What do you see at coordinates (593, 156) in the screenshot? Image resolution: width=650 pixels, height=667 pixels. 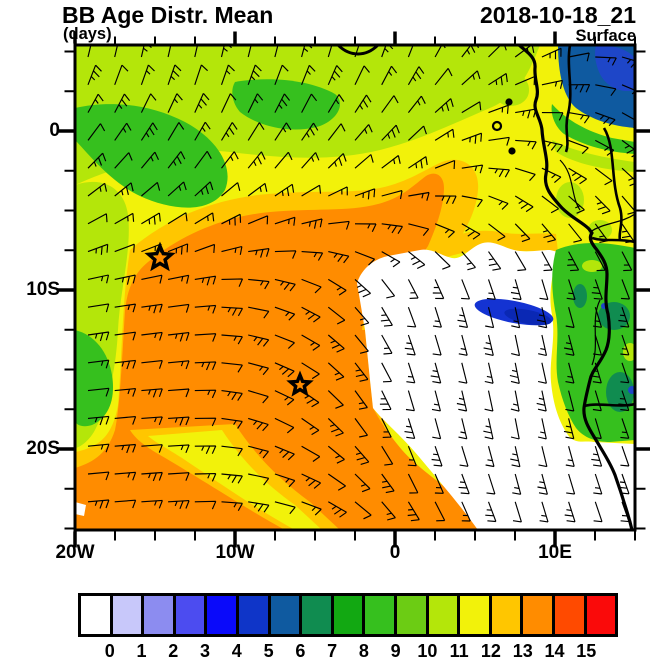 I see `contour-region-land-ygreen-band` at bounding box center [593, 156].